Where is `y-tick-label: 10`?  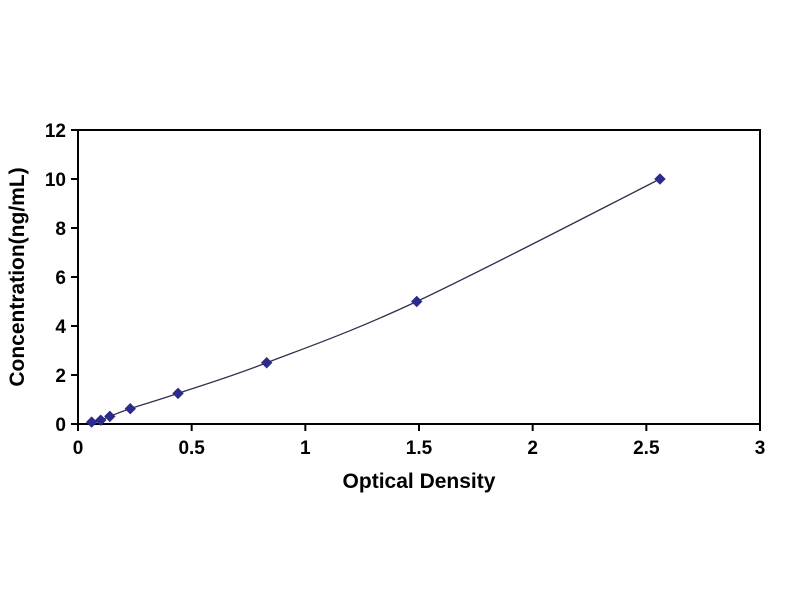
y-tick-label: 10 is located at coordinates (55, 180).